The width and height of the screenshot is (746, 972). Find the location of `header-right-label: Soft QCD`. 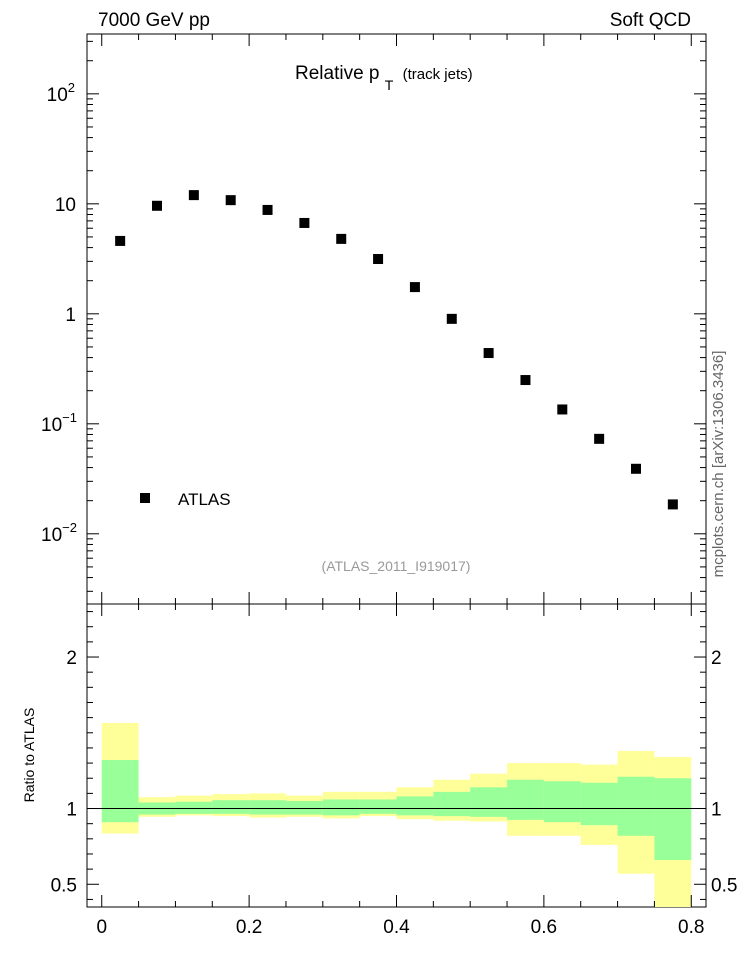

header-right-label: Soft QCD is located at coordinates (650, 20).